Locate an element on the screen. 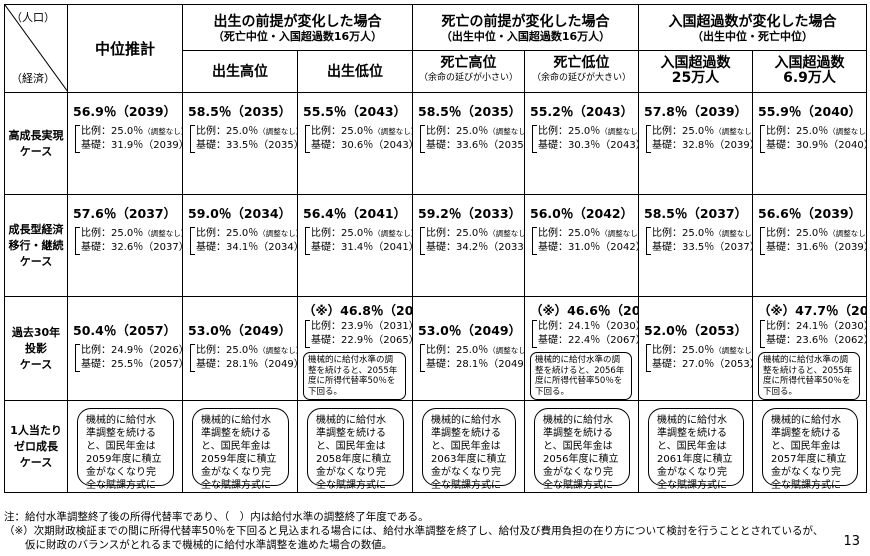 The height and width of the screenshot is (556, 870). table-cell: 58.5％（2035）比例：25.0％（調整なし）基礎：33.6％（2035） is located at coordinates (468, 143).